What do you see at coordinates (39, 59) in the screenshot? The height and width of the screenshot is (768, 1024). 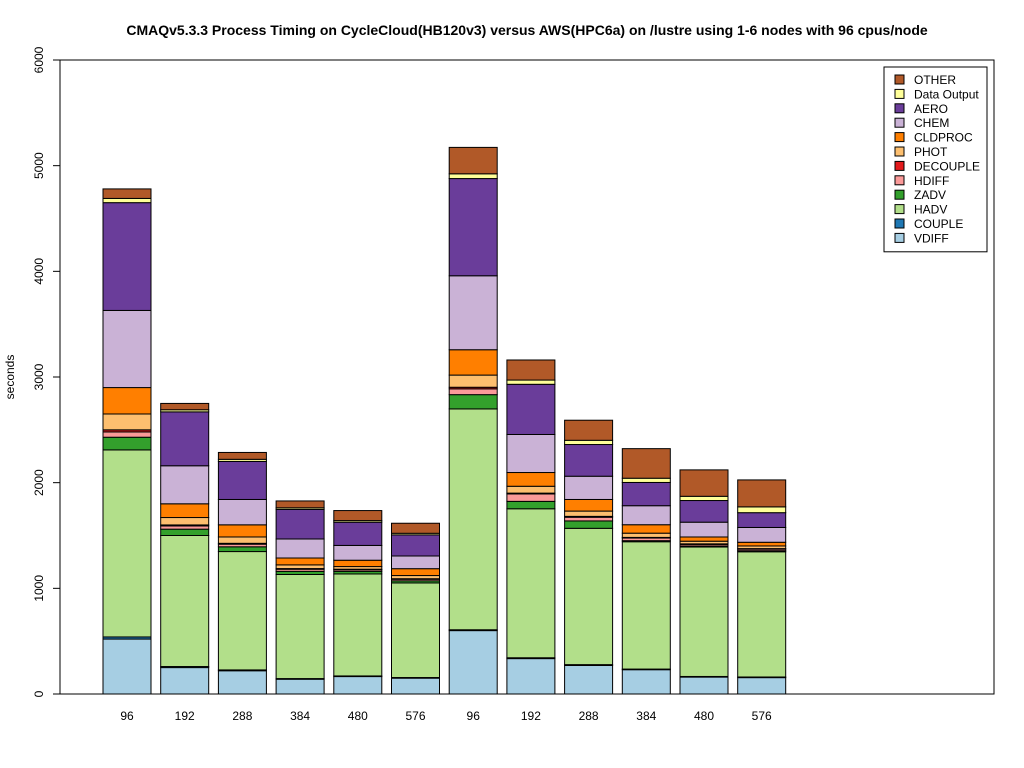 I see `y-tick-label: 6000` at bounding box center [39, 59].